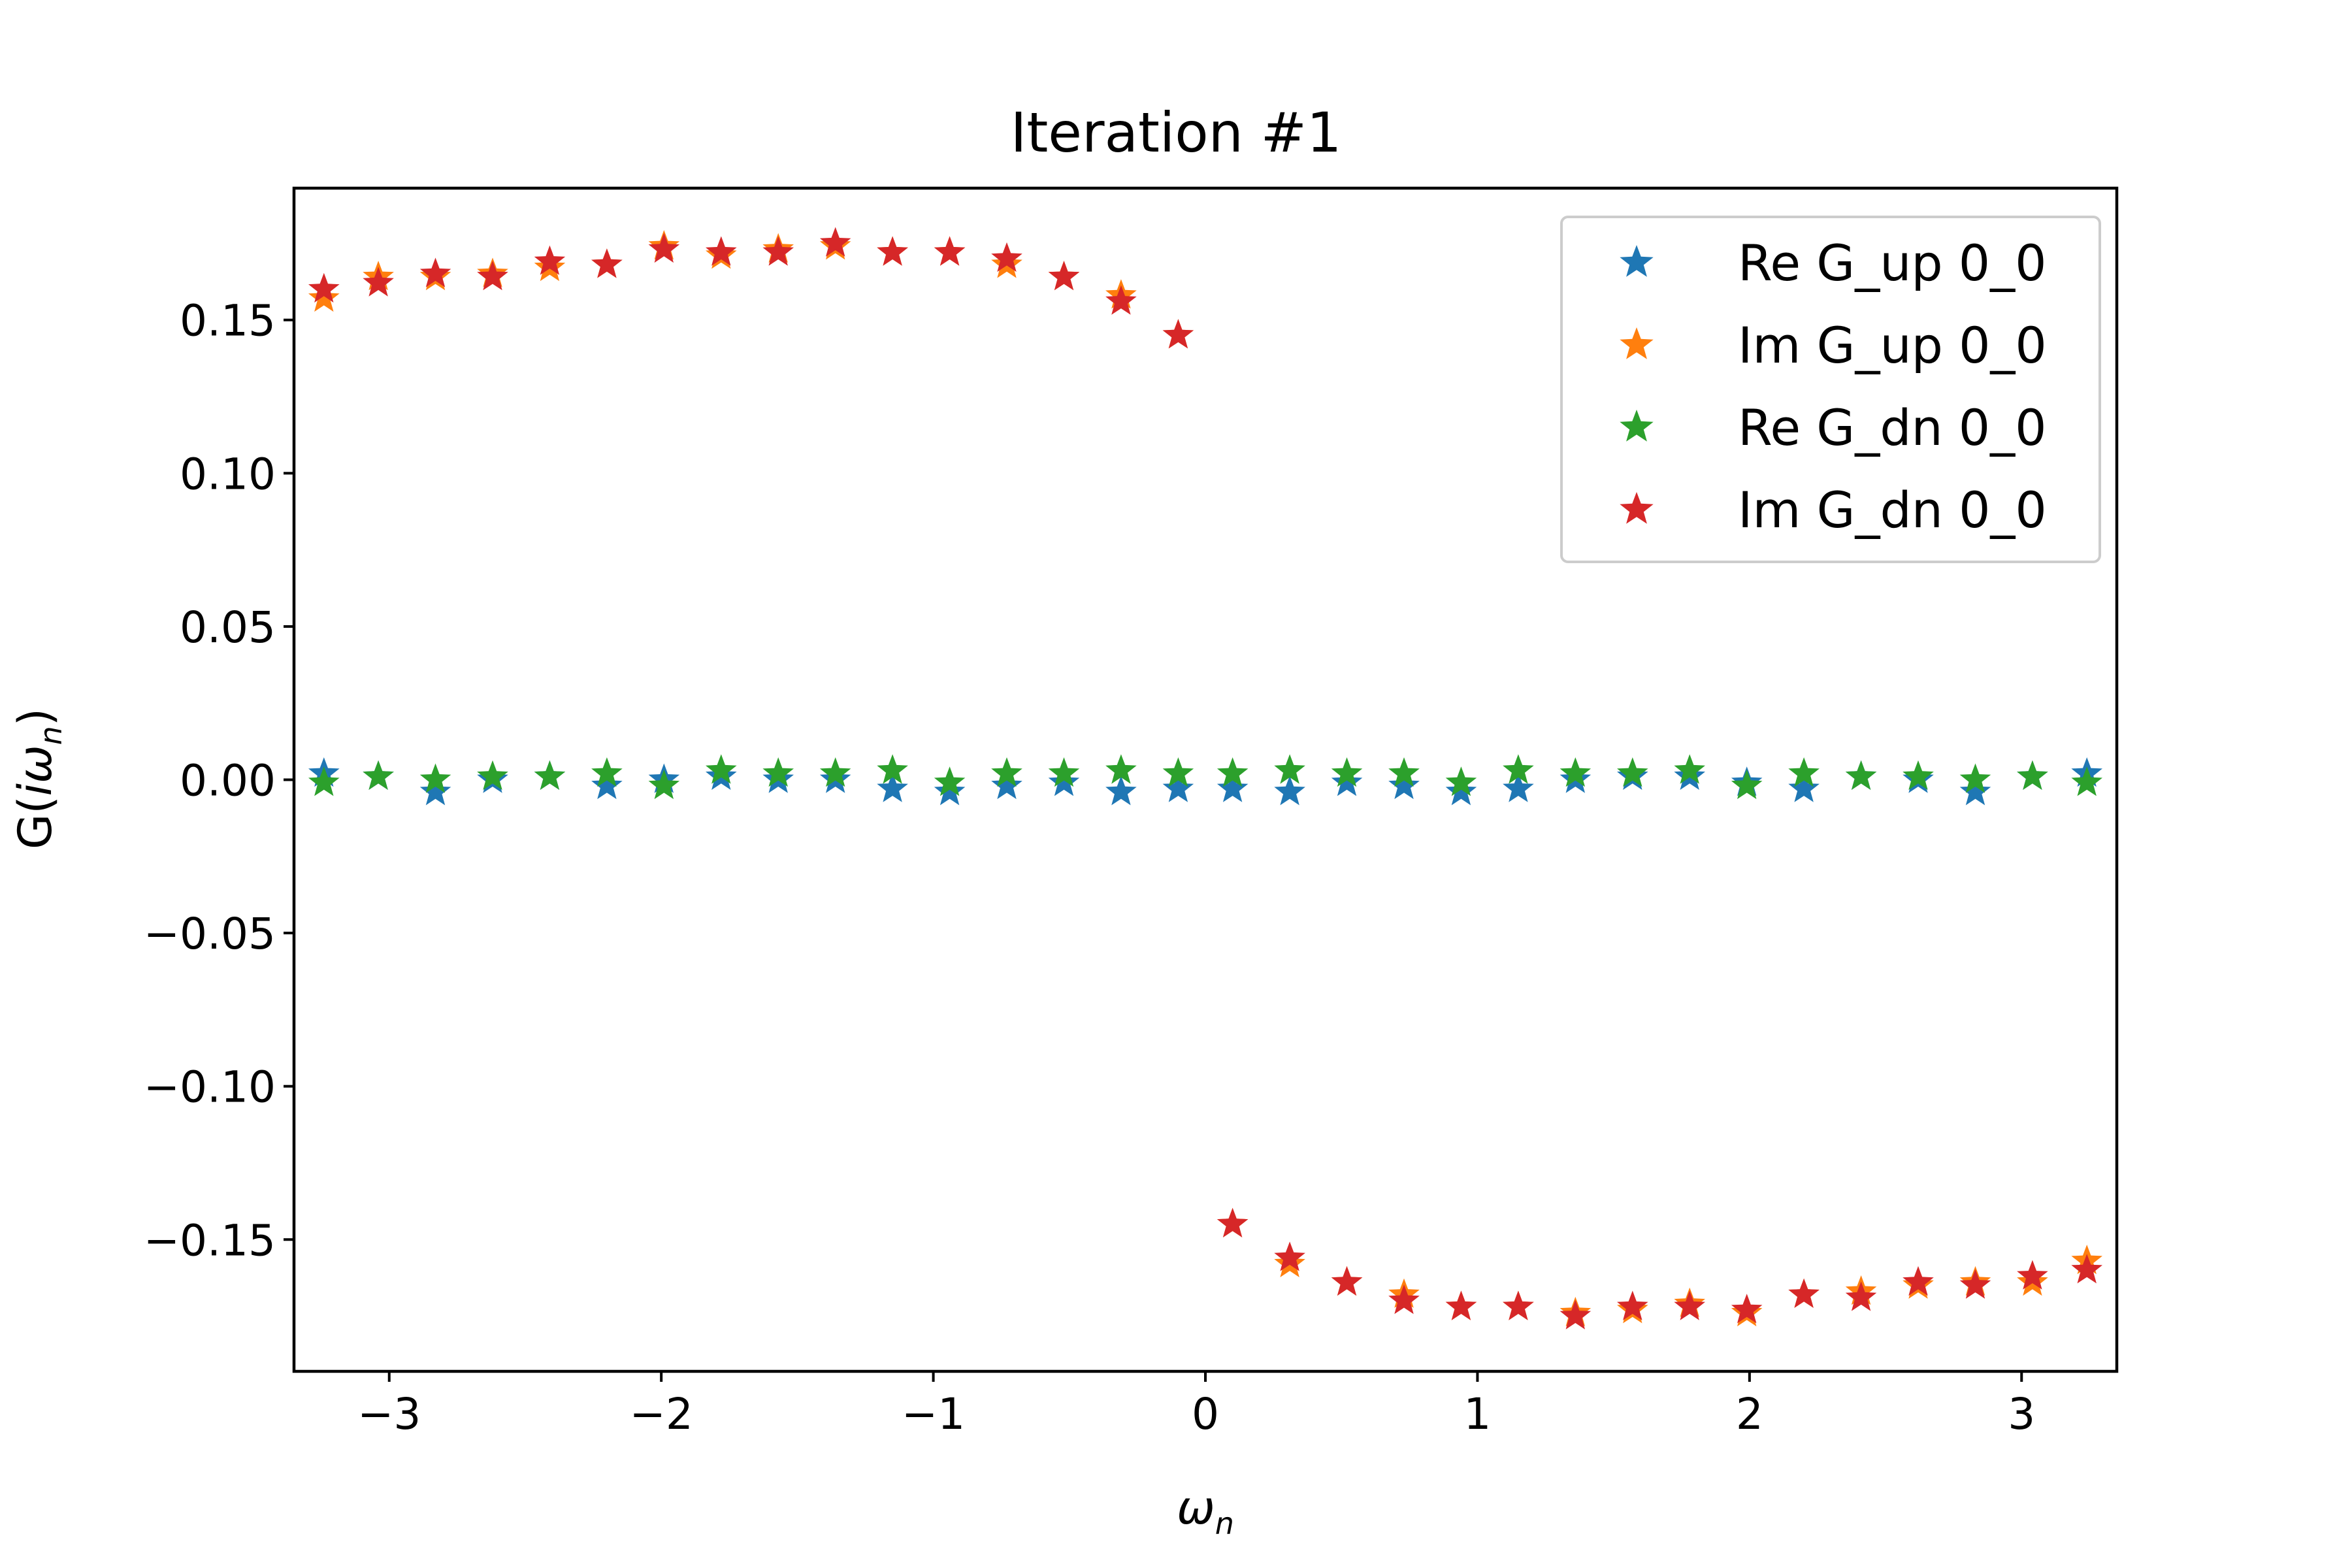  I want to click on chart-title: Iteration #1, so click(1176, 133).